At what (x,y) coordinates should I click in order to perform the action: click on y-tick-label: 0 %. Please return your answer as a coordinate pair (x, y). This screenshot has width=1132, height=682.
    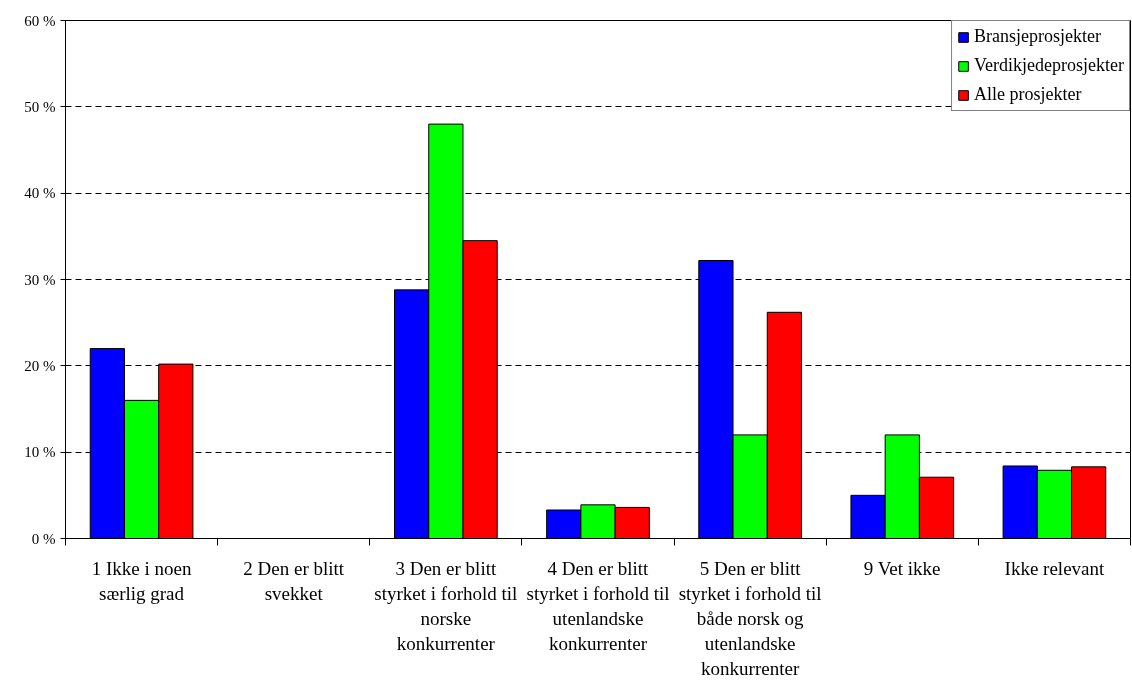
    Looking at the image, I should click on (43, 538).